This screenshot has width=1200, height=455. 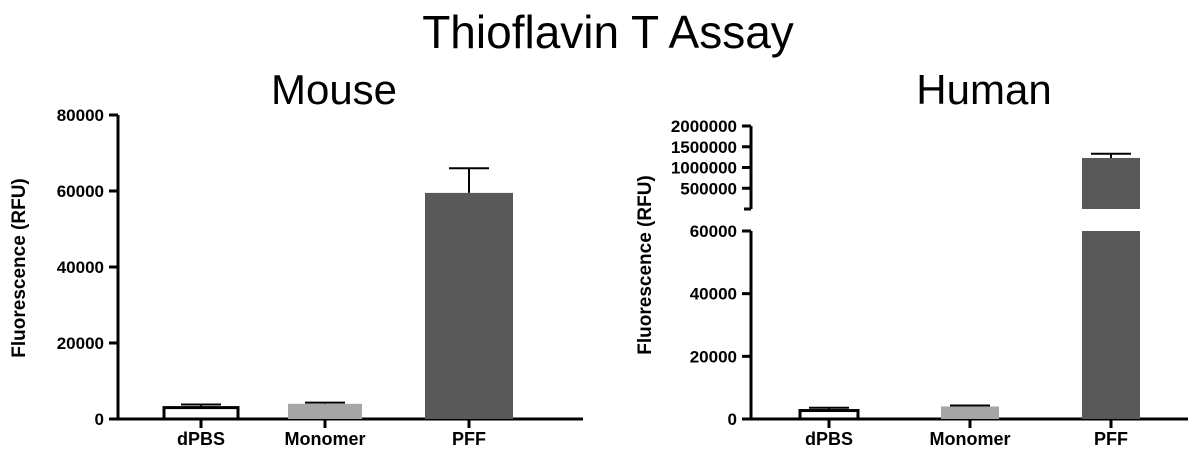 I want to click on mouse-y-axis-label: Fluorescence (RFU), so click(x=19, y=267).